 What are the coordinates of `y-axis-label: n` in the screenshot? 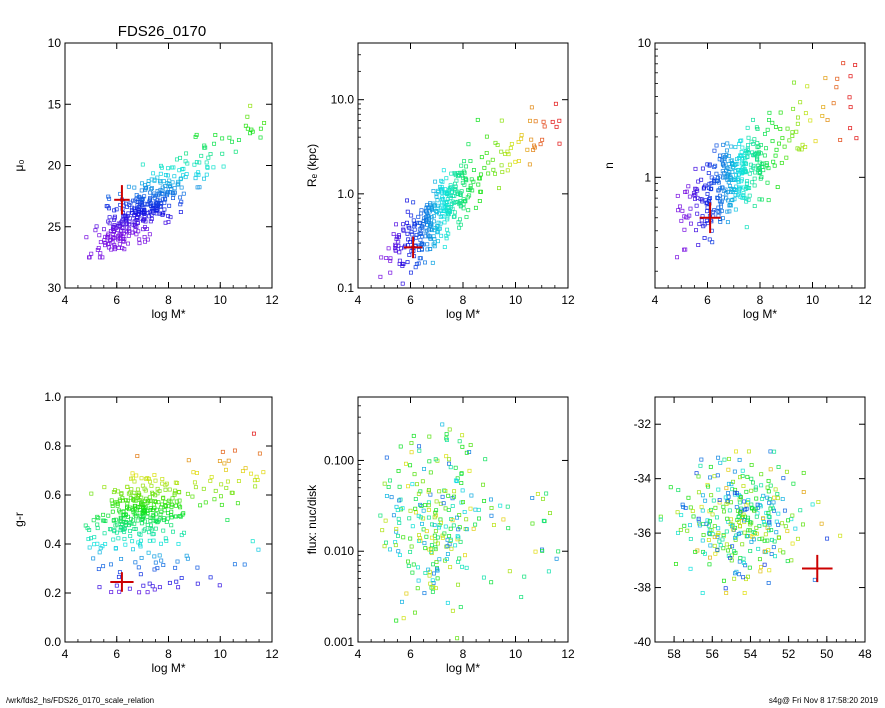 It's located at (609, 165).